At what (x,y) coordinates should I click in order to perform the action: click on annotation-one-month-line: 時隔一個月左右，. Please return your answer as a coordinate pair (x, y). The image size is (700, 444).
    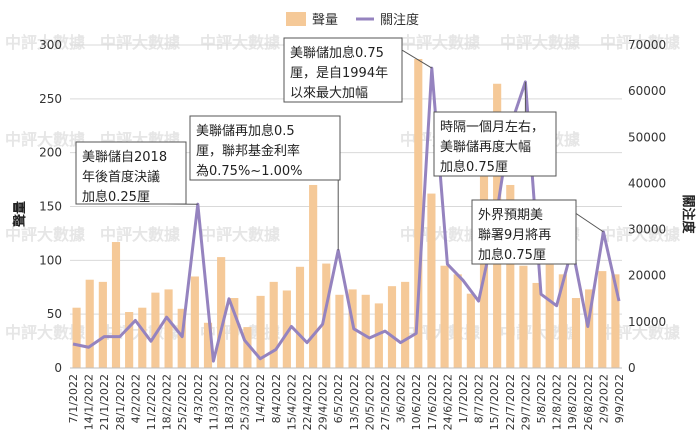
    Looking at the image, I should click on (492, 127).